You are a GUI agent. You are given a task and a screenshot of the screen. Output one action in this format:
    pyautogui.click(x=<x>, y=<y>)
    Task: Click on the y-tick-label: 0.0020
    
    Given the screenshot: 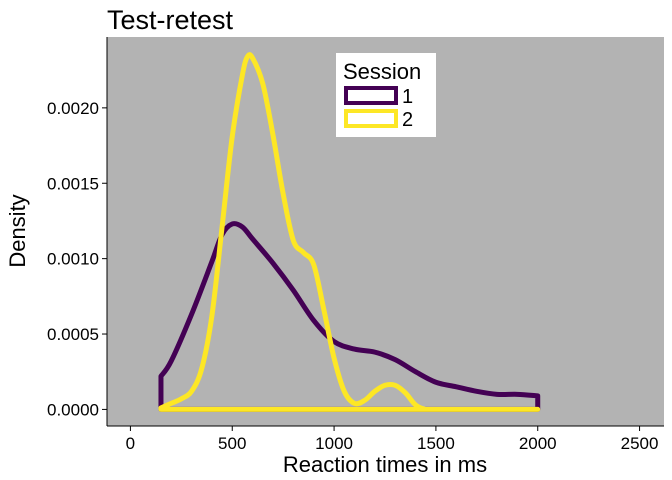 What is the action you would take?
    pyautogui.click(x=73, y=108)
    